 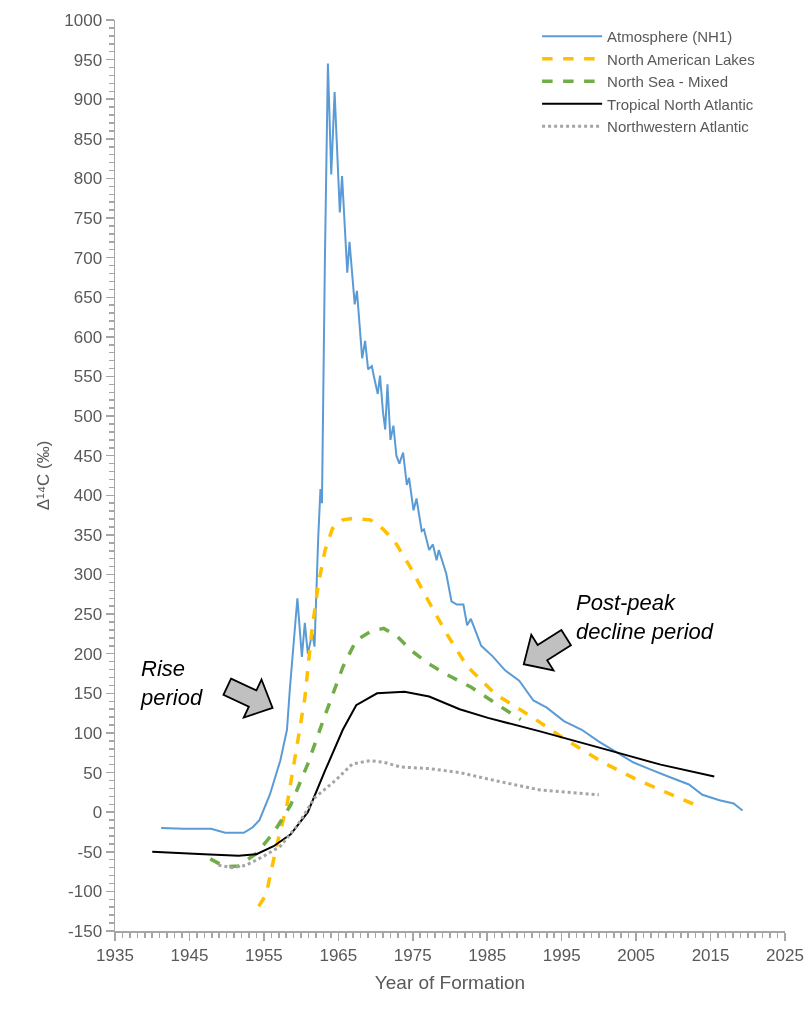 I want to click on y-tick-label: 800, so click(x=88, y=179).